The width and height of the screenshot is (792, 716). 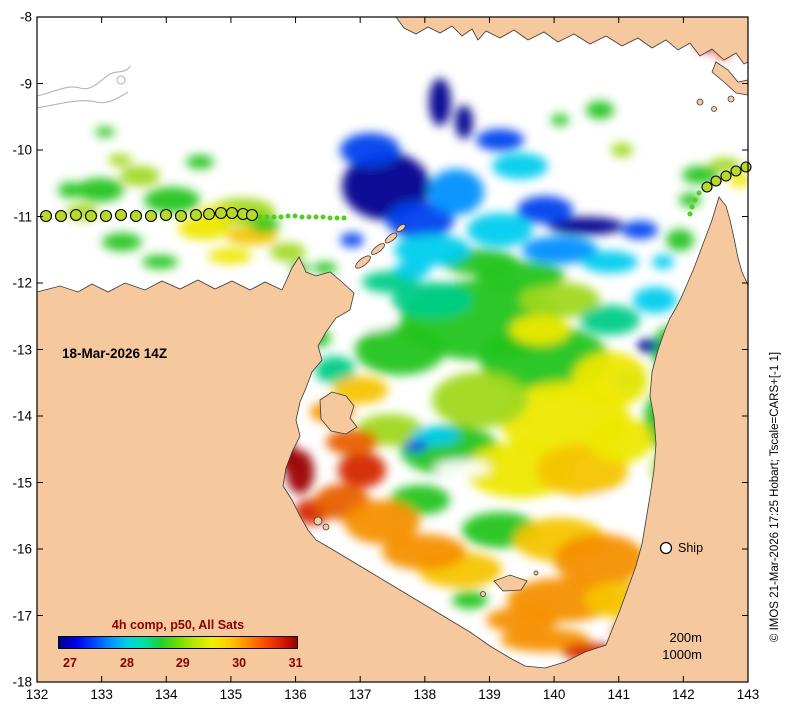 What do you see at coordinates (166, 694) in the screenshot?
I see `x-tick-label: 134` at bounding box center [166, 694].